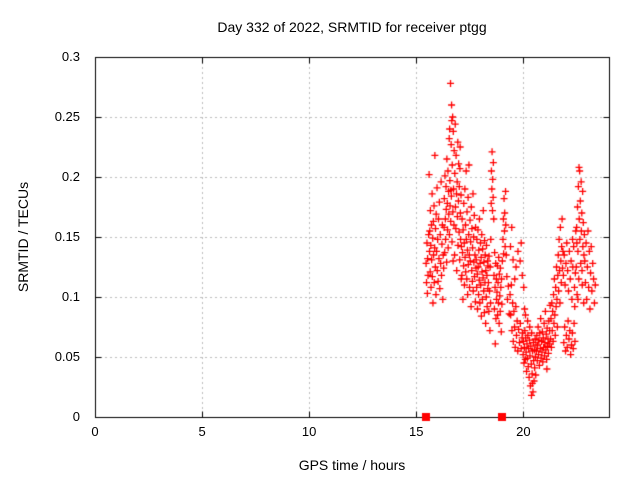 This screenshot has width=640, height=480. Describe the element at coordinates (76, 416) in the screenshot. I see `y-tick-label: 0` at that location.